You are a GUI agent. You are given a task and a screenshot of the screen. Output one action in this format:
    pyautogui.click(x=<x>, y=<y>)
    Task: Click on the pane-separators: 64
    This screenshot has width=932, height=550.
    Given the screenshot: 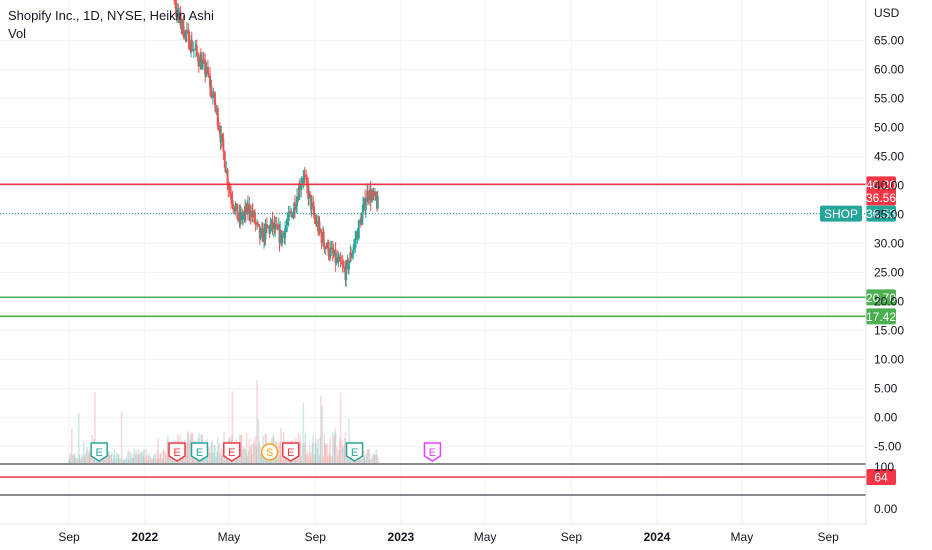 What is the action you would take?
    pyautogui.click(x=448, y=479)
    